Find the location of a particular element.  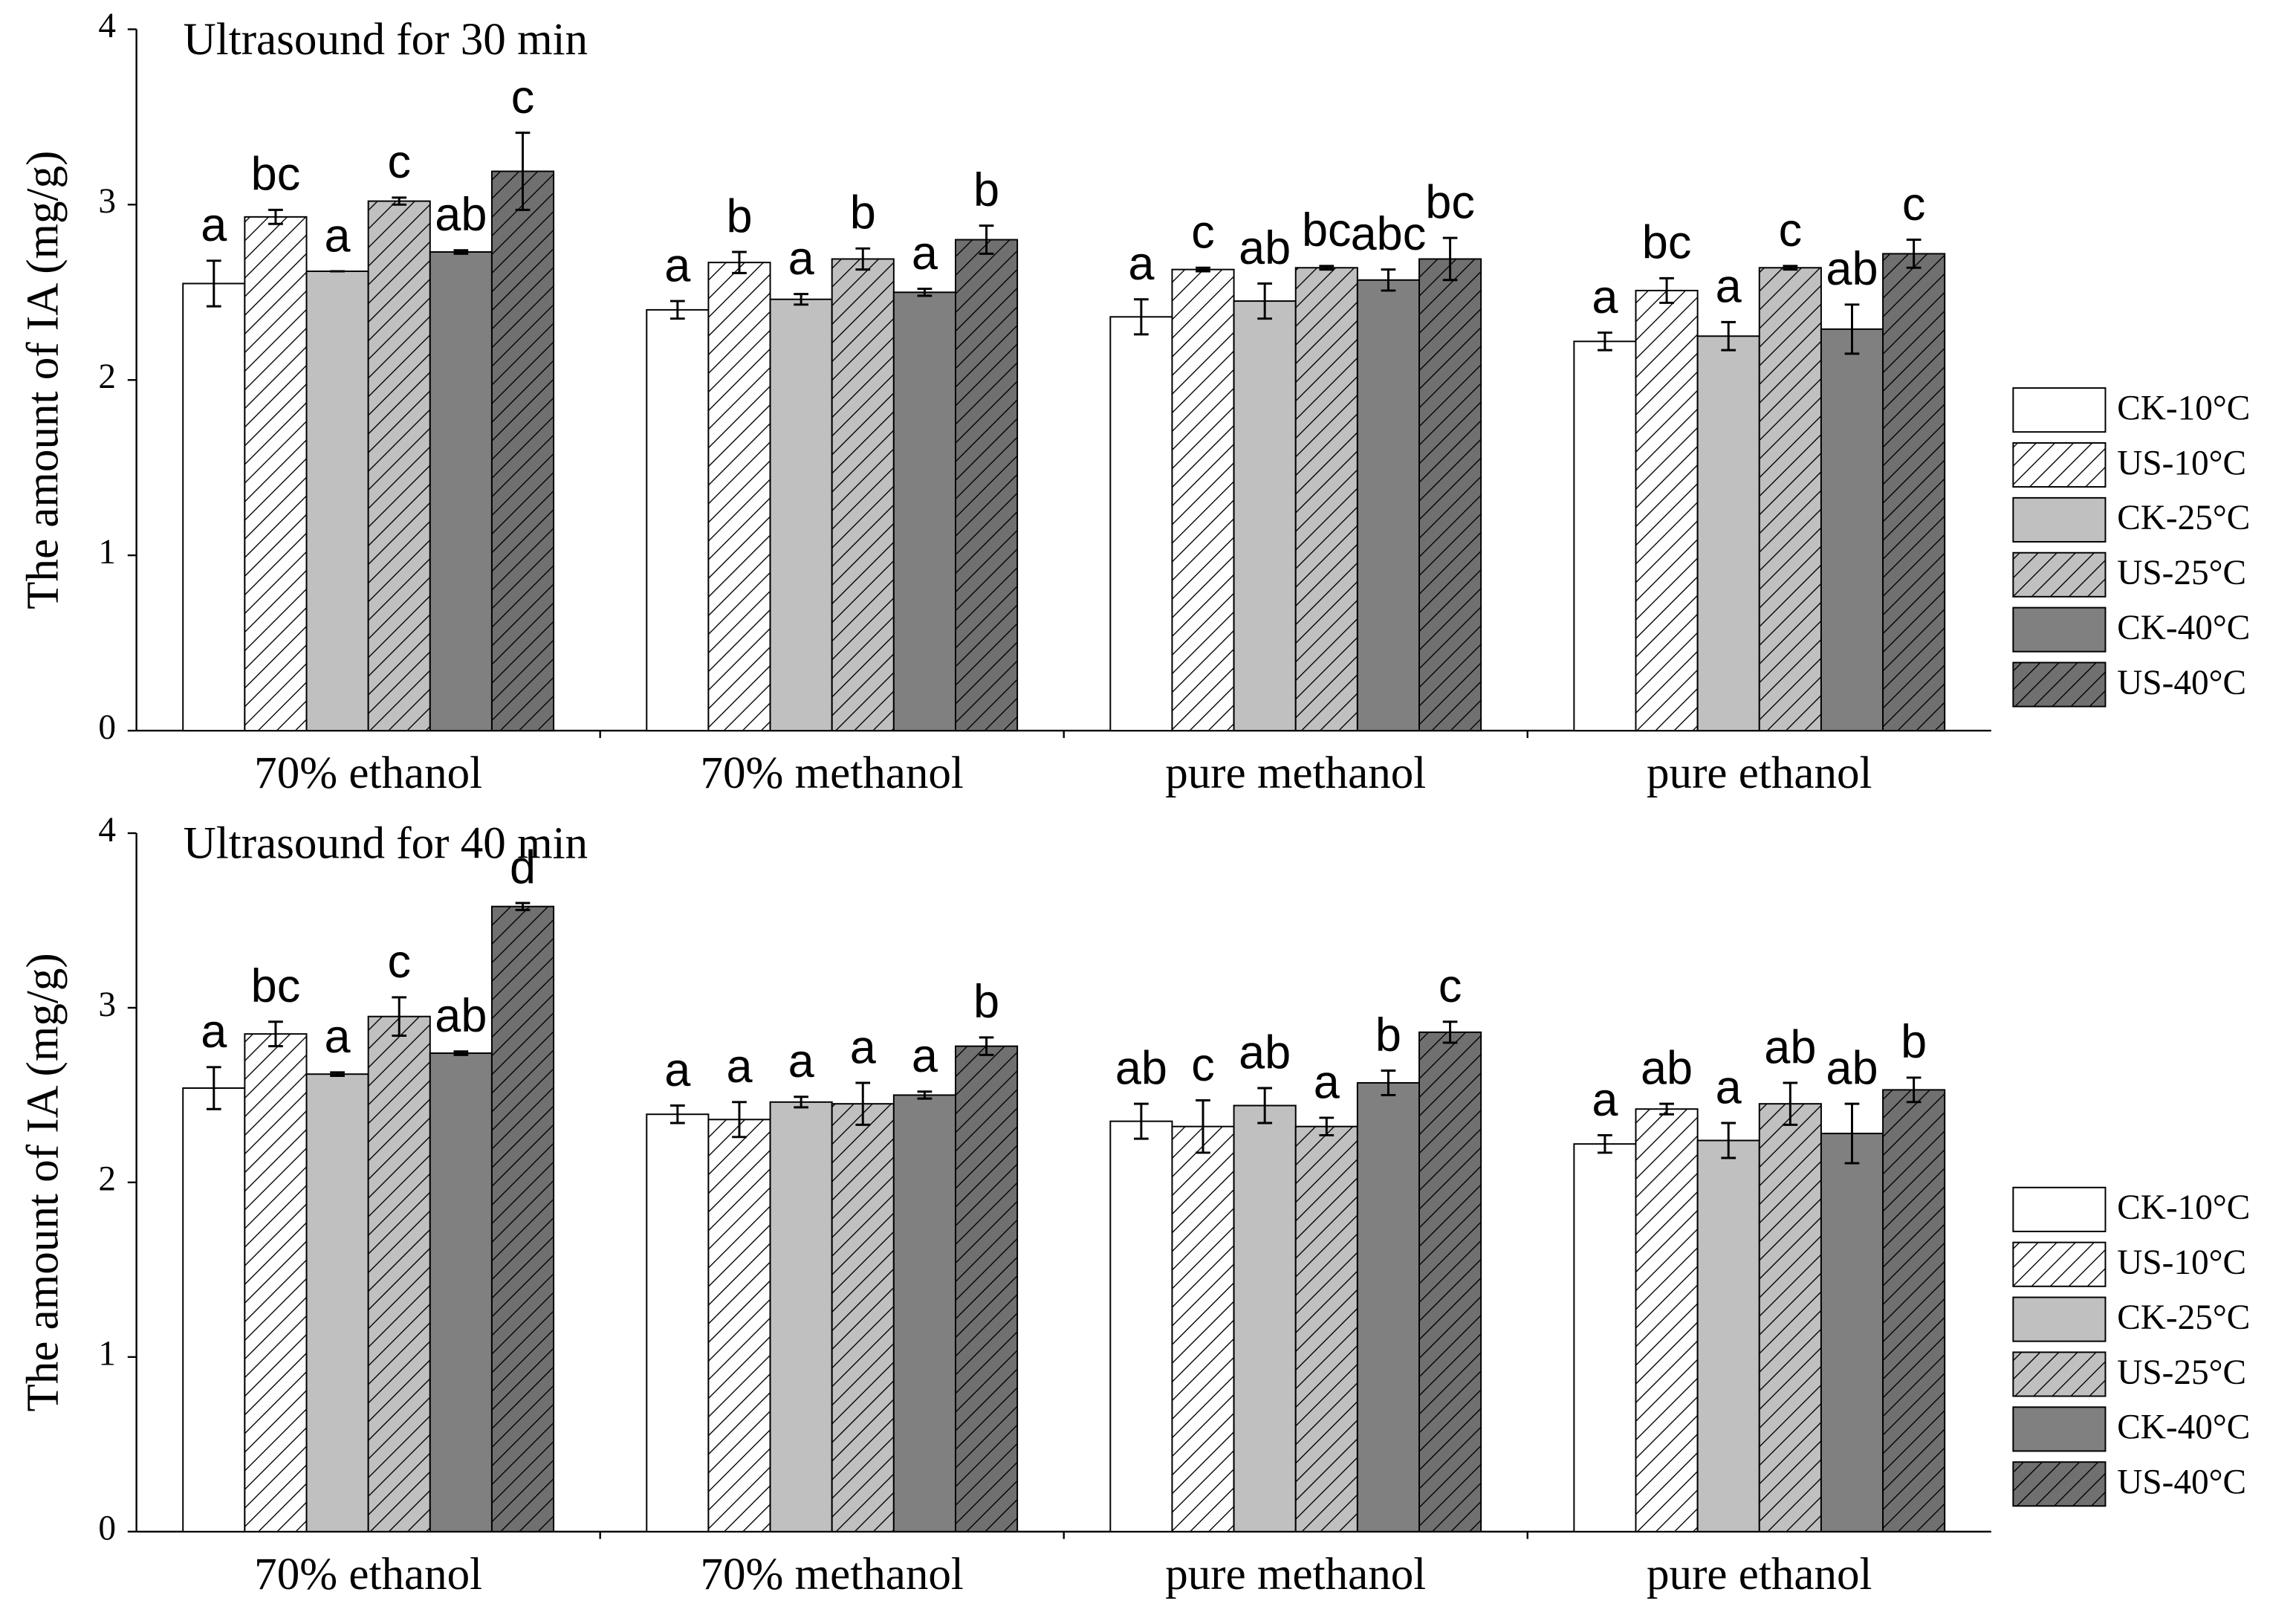

significance-label: d is located at coordinates (523, 867).